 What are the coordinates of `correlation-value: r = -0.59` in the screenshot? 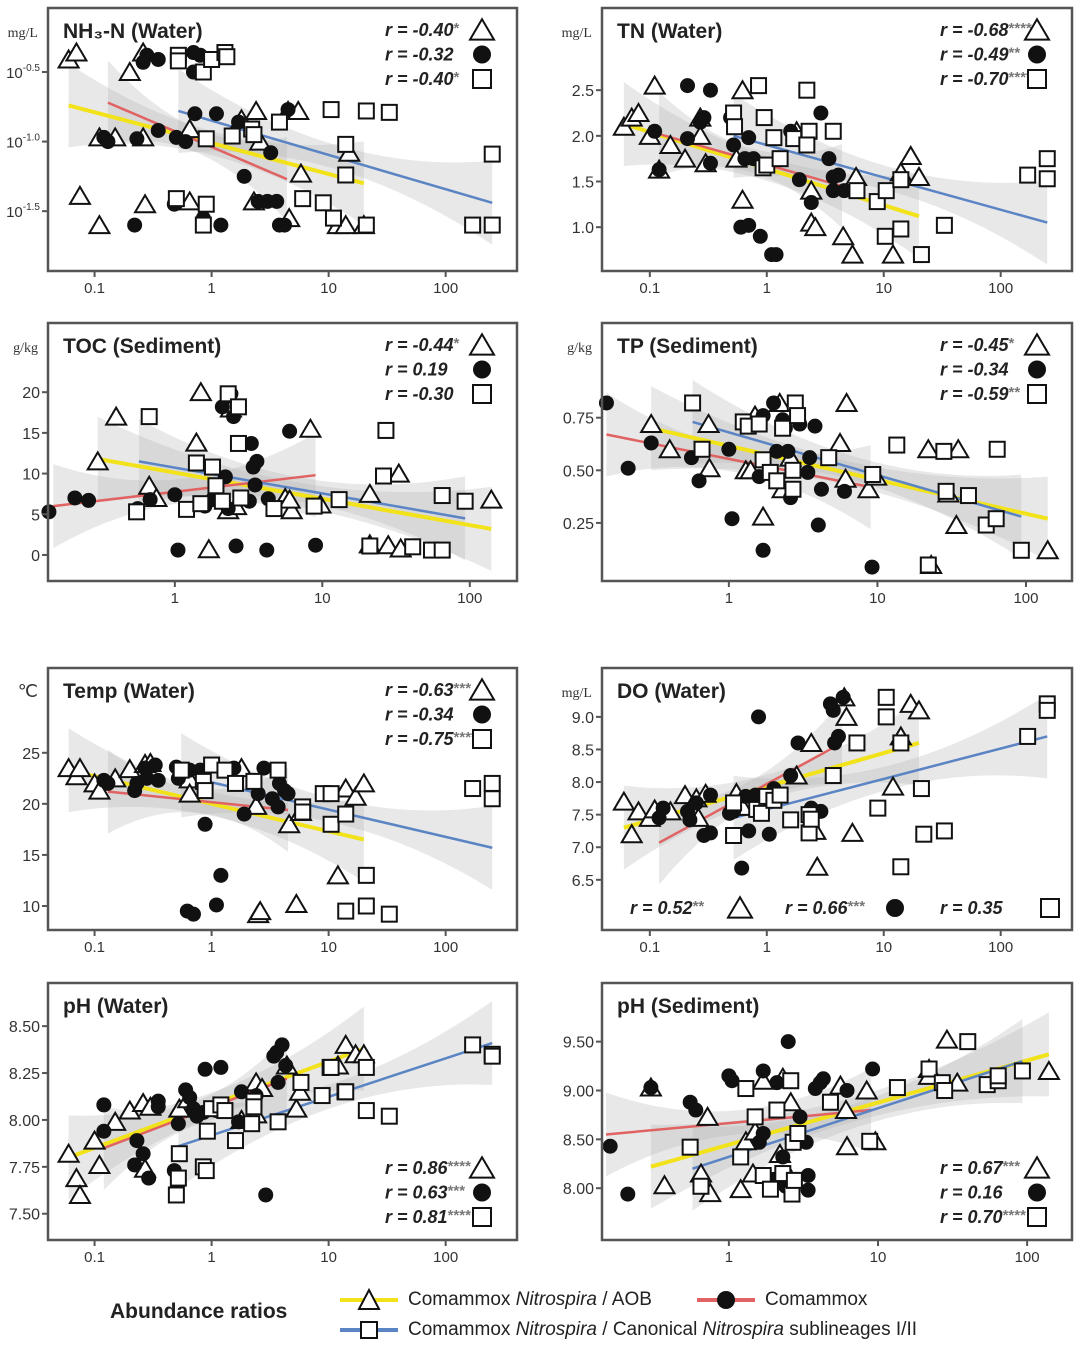 It's located at (974, 394).